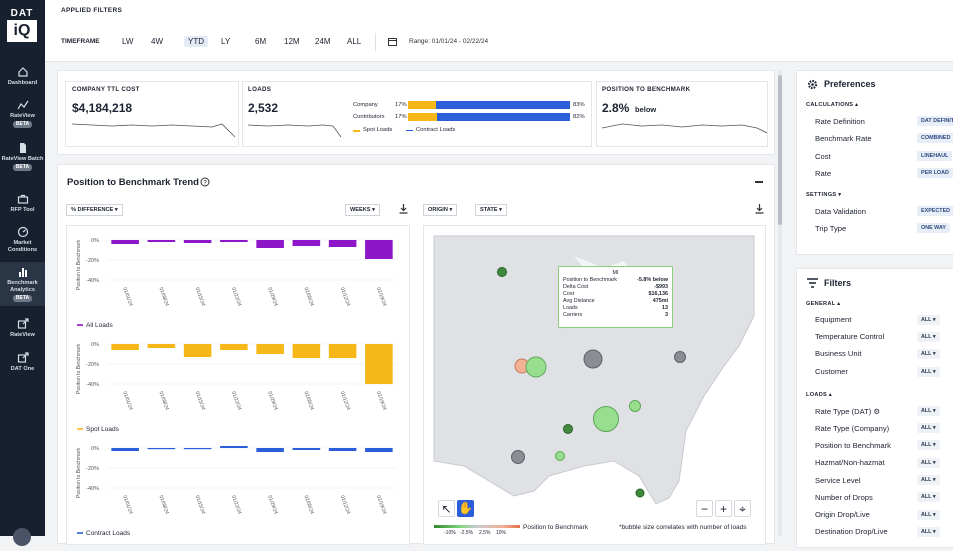 This screenshot has height=551, width=953. I want to click on scrollbar-track, so click(780, 303).